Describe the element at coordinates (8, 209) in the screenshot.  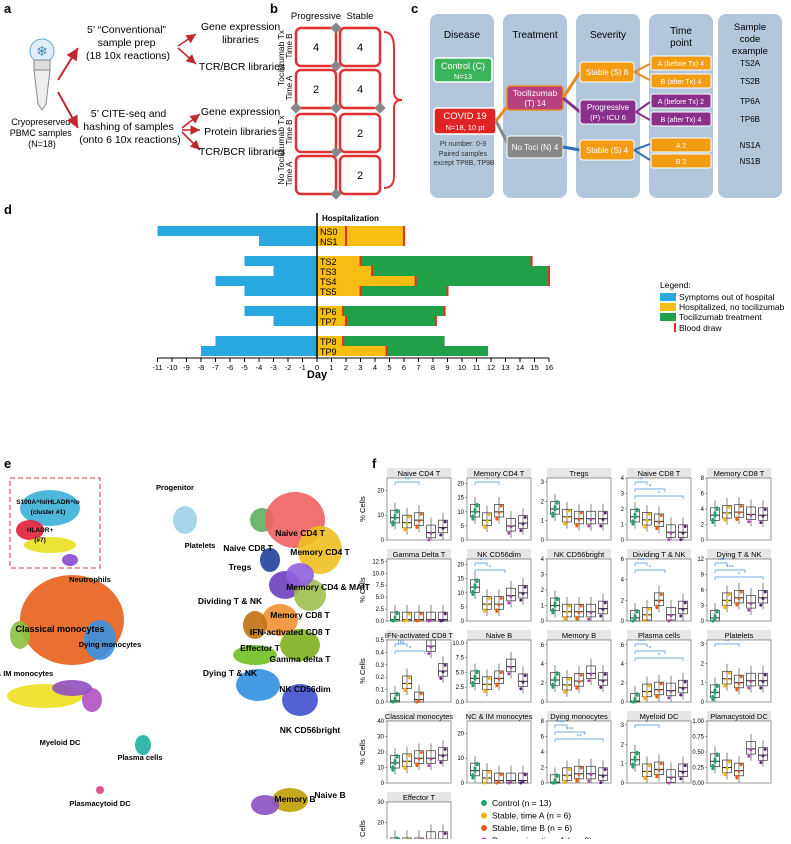
I see `panel-letter-d: d` at that location.